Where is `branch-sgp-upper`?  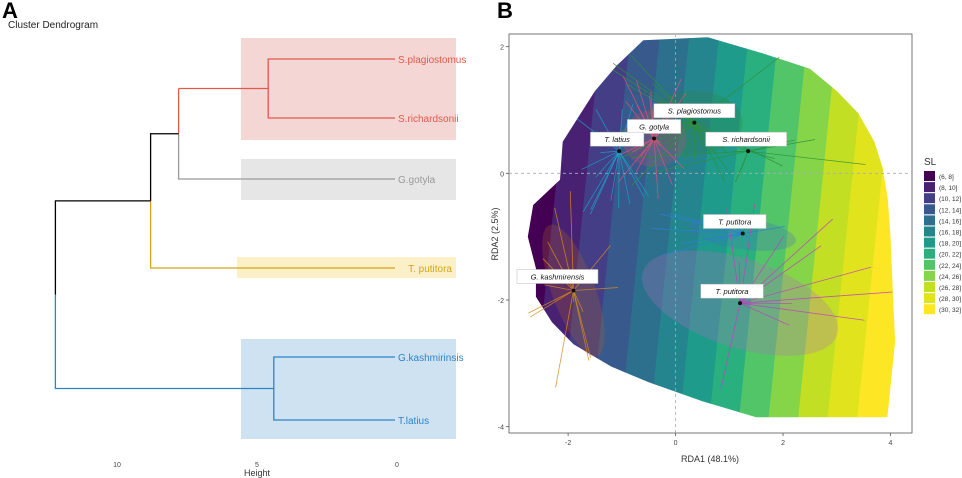 branch-sgp-upper is located at coordinates (164, 167).